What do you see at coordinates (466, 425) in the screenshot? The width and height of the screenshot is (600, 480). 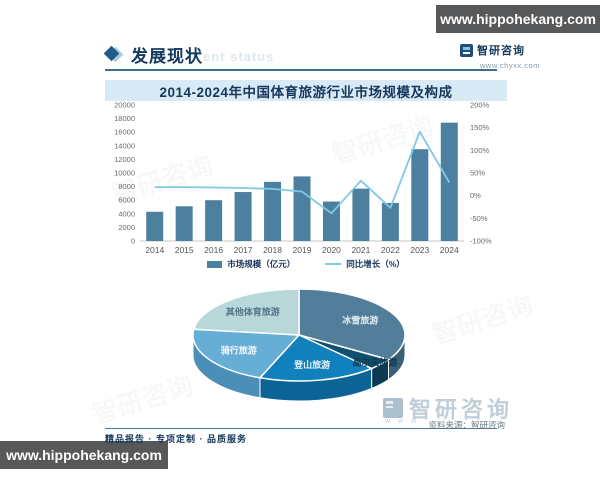 I see `footer-source: 资料来源：智研咨询` at bounding box center [466, 425].